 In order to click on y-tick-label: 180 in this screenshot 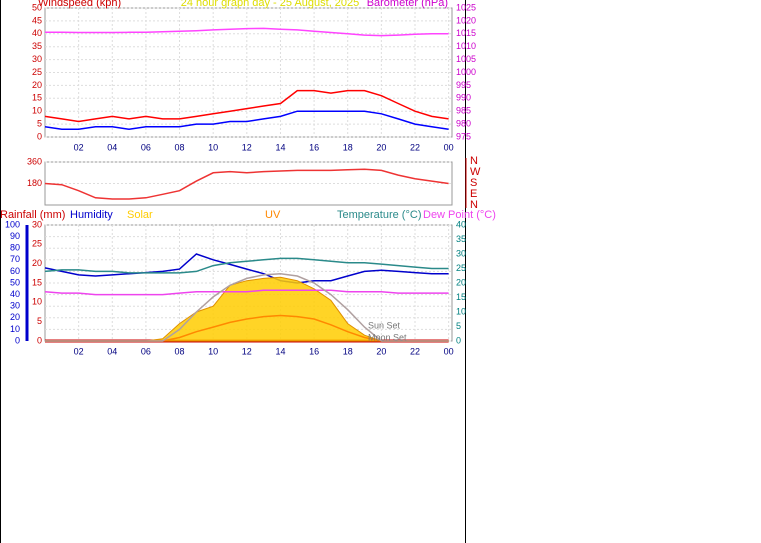, I will do `click(34, 183)`.